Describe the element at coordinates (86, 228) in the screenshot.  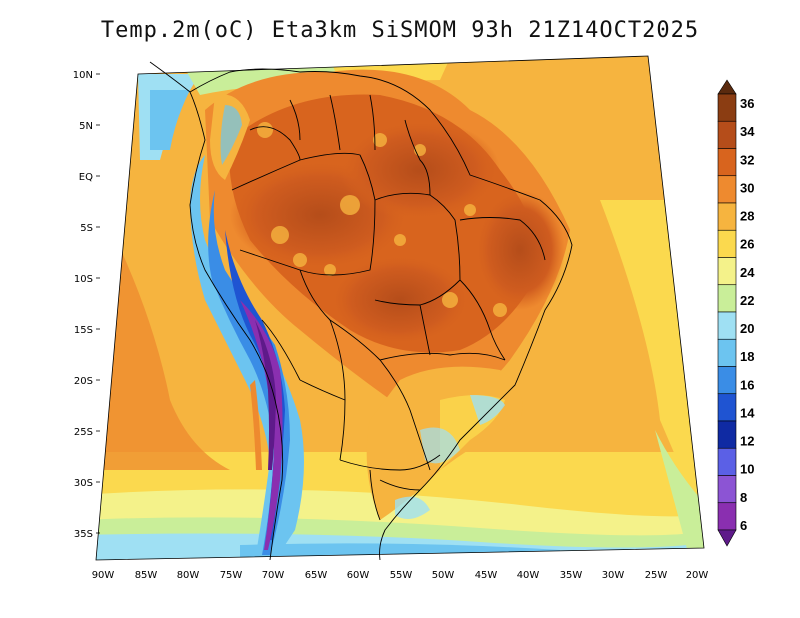
I see `lat-label: 5S` at that location.